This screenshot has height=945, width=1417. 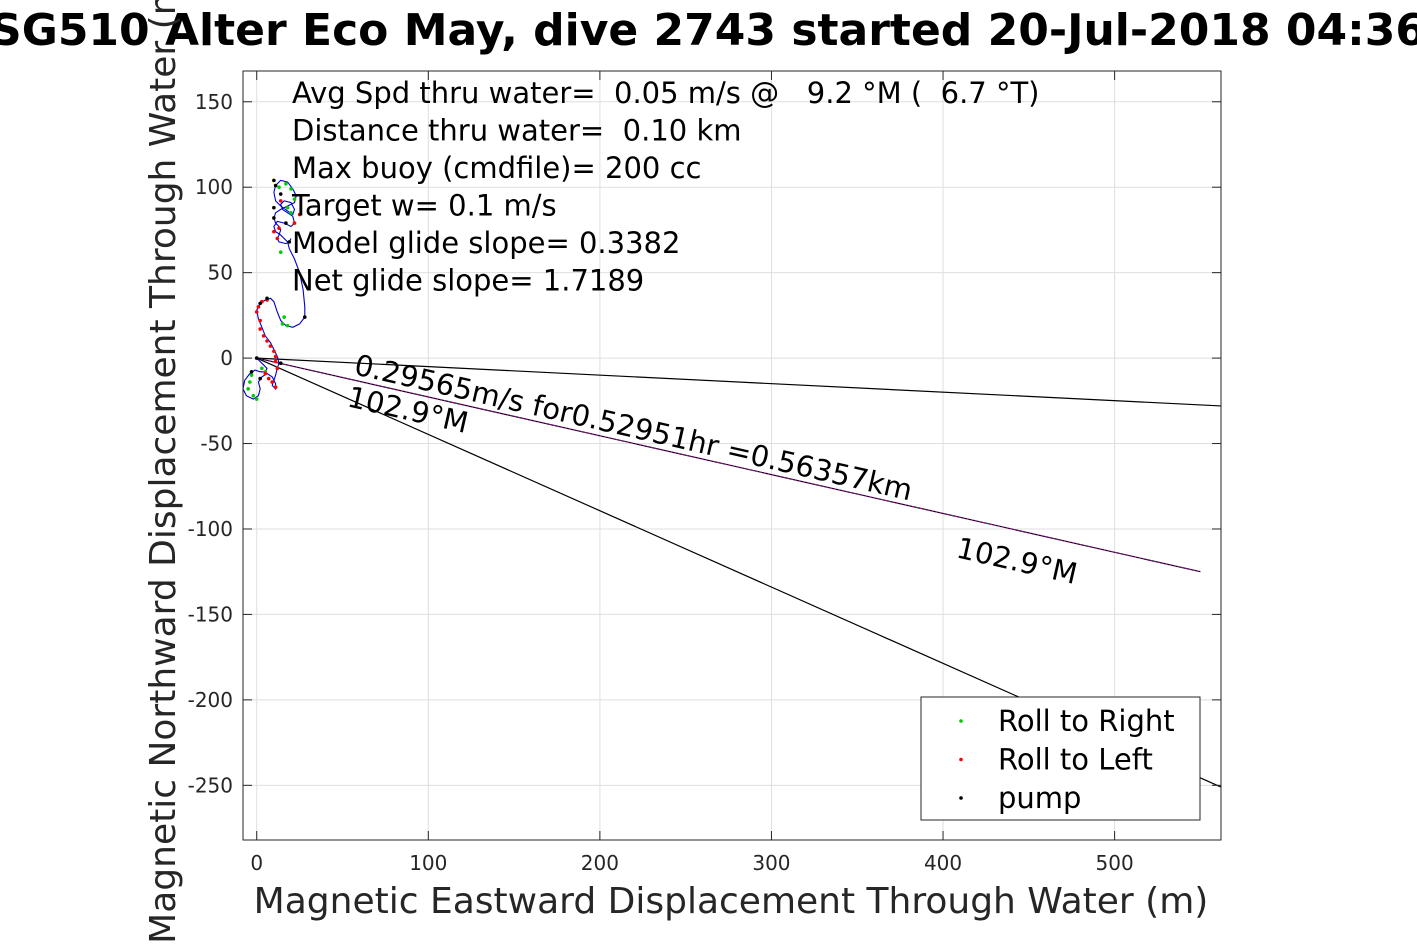 What do you see at coordinates (468, 281) in the screenshot?
I see `info-line: Net glide slope= 1.7189` at bounding box center [468, 281].